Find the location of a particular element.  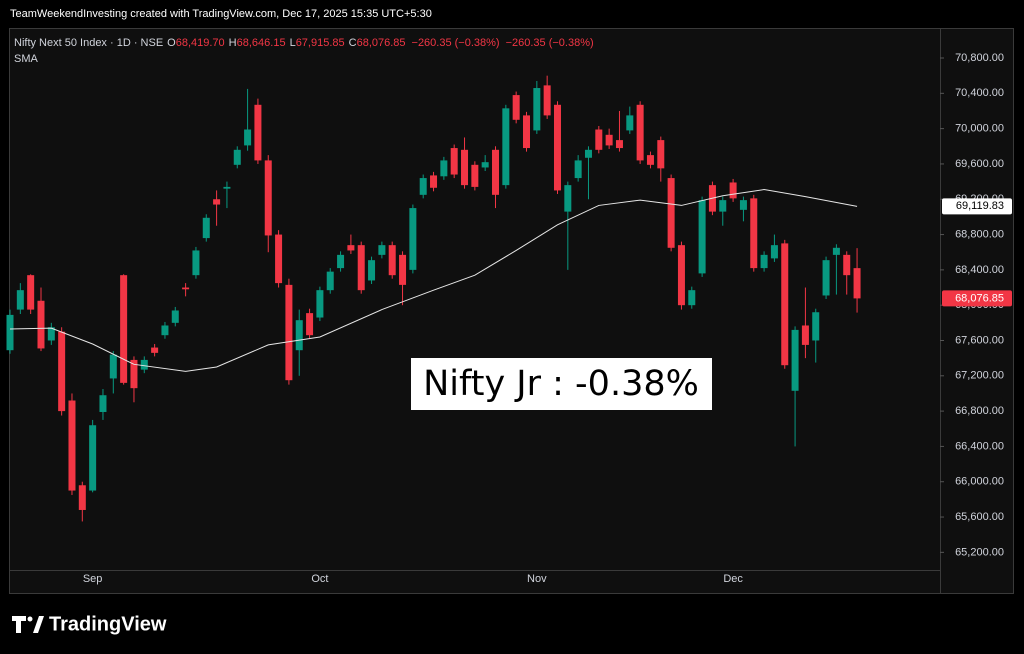

x-tick-label: Oct is located at coordinates (319, 579).